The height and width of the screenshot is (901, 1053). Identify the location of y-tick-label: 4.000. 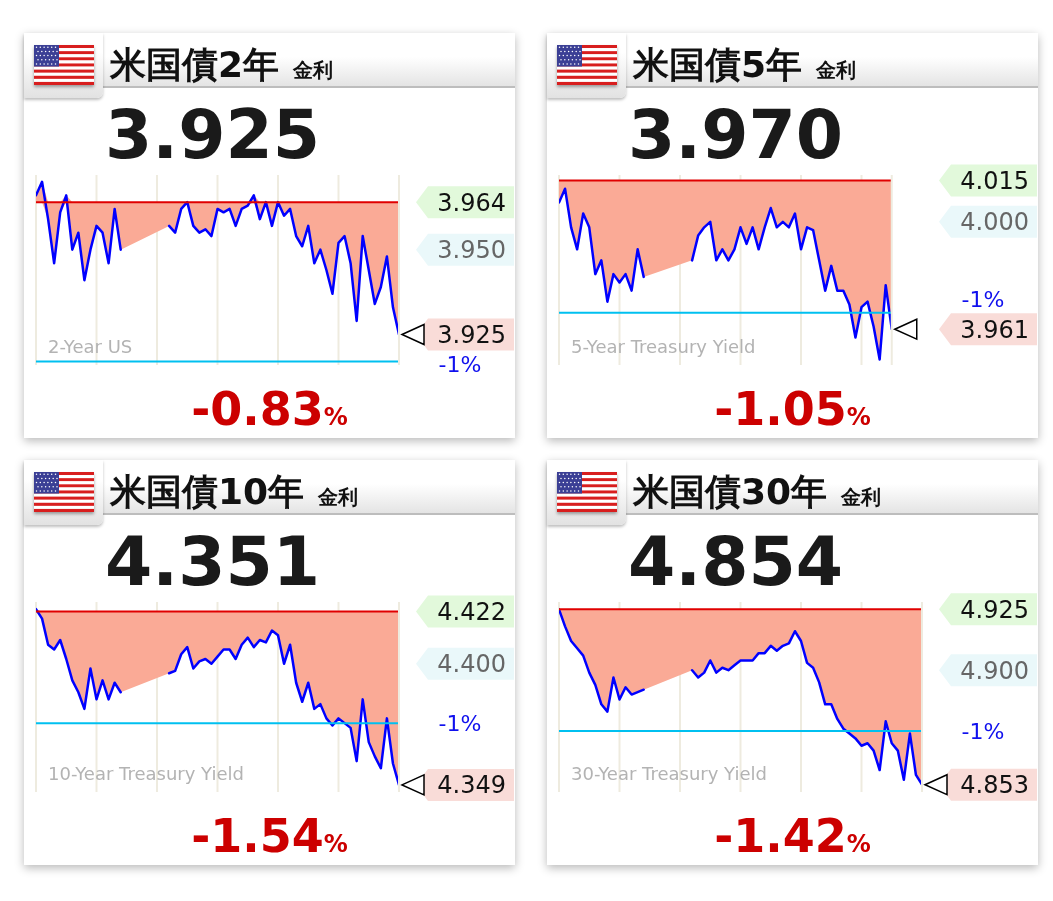
(994, 222).